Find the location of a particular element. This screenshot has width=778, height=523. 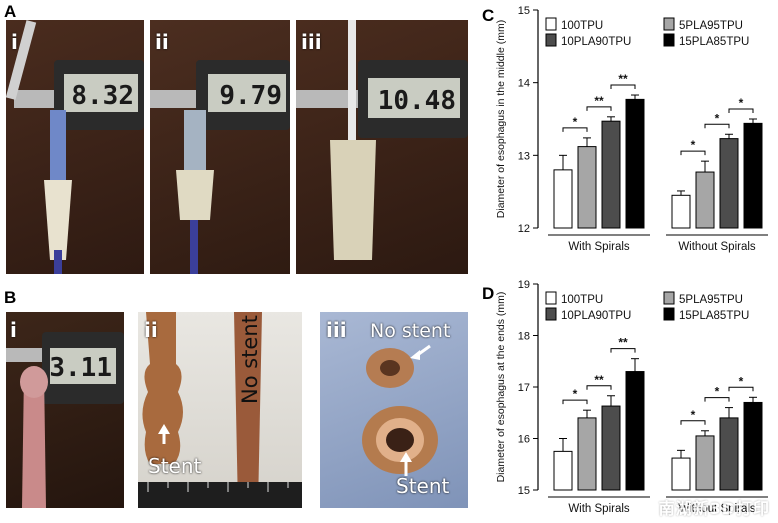

svg-text: 13.11 is located at coordinates (81, 368).